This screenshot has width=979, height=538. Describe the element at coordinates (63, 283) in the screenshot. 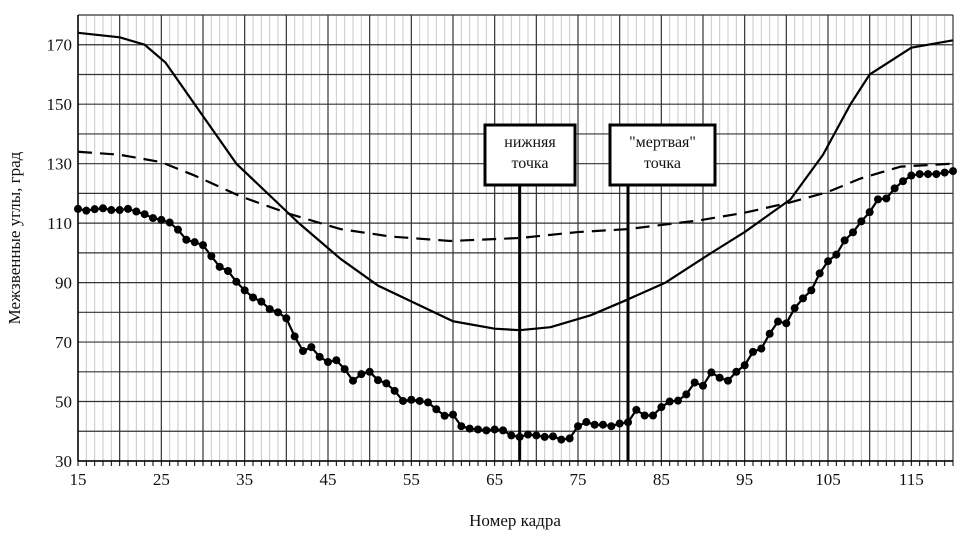

I see `y-tick-label: 90` at that location.